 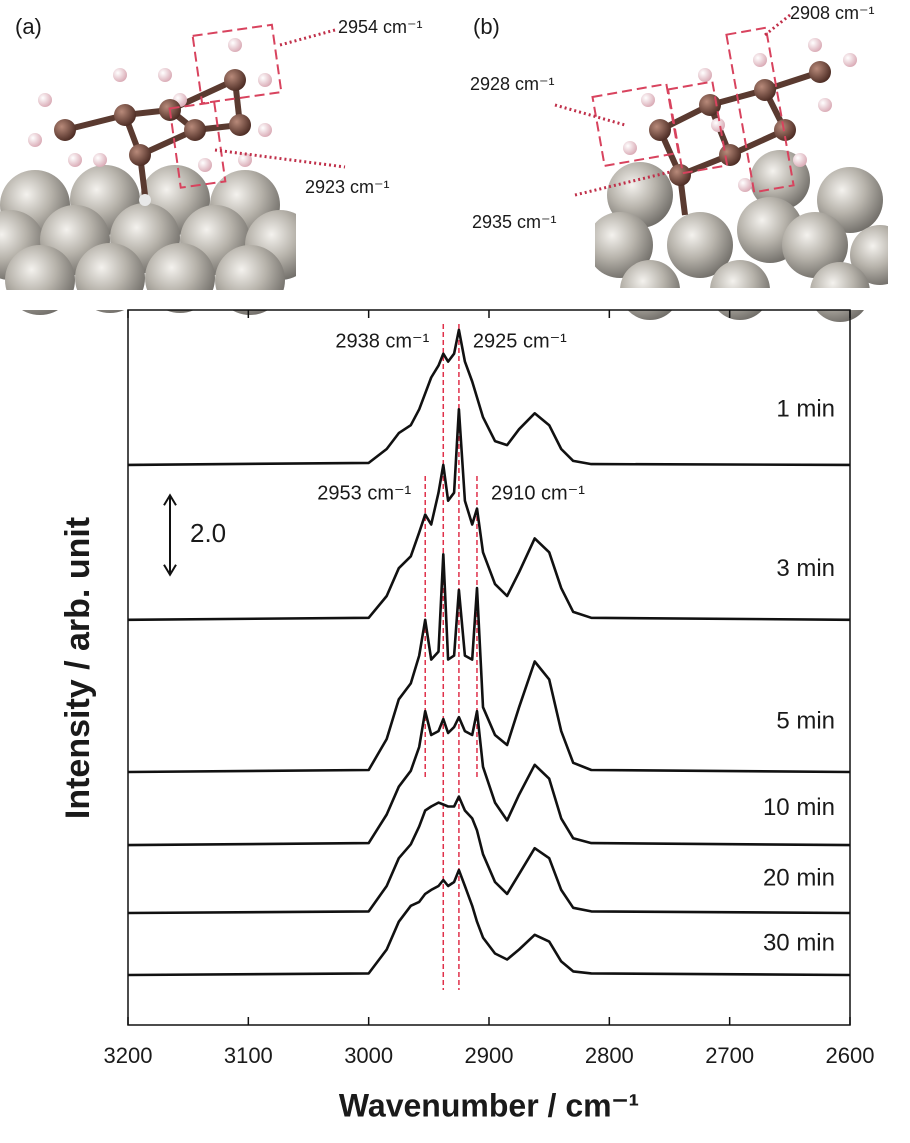 I want to click on mode-box, so click(x=225, y=106).